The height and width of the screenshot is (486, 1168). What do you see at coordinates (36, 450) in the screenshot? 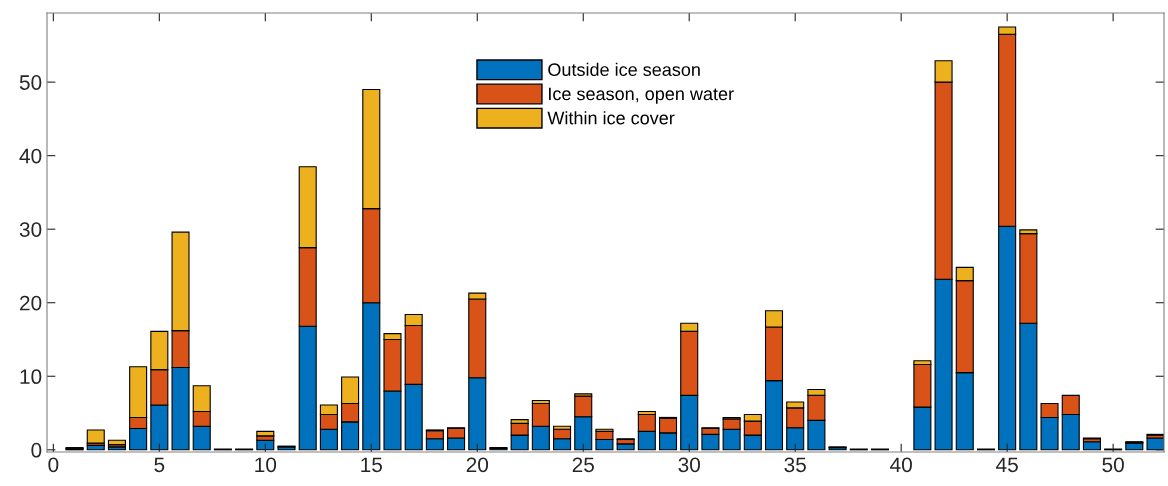
I see `y-tick-label: 0` at bounding box center [36, 450].